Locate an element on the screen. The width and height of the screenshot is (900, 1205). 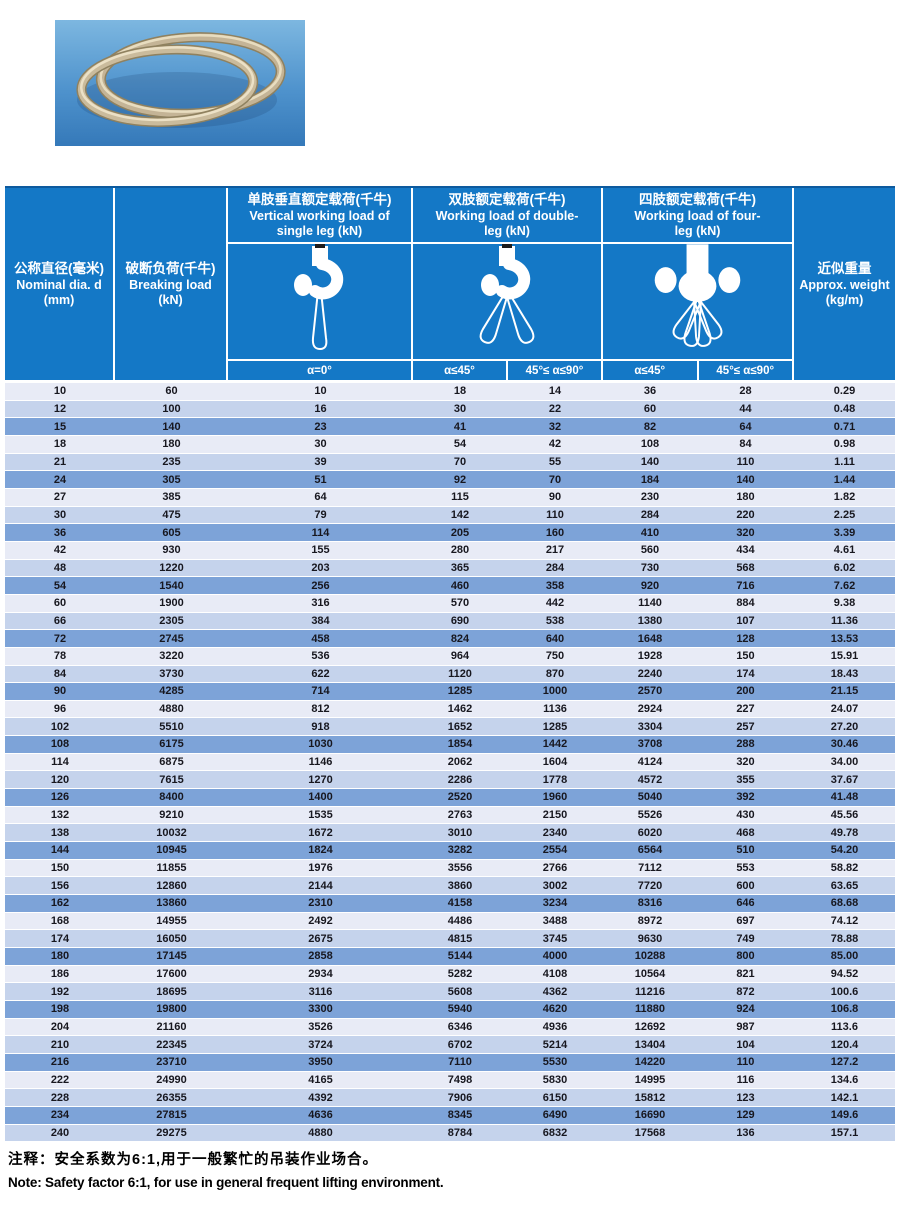
table-row: 216 23710 3950 7110 5530 14220 110 127.2 is located at coordinates (450, 1062).